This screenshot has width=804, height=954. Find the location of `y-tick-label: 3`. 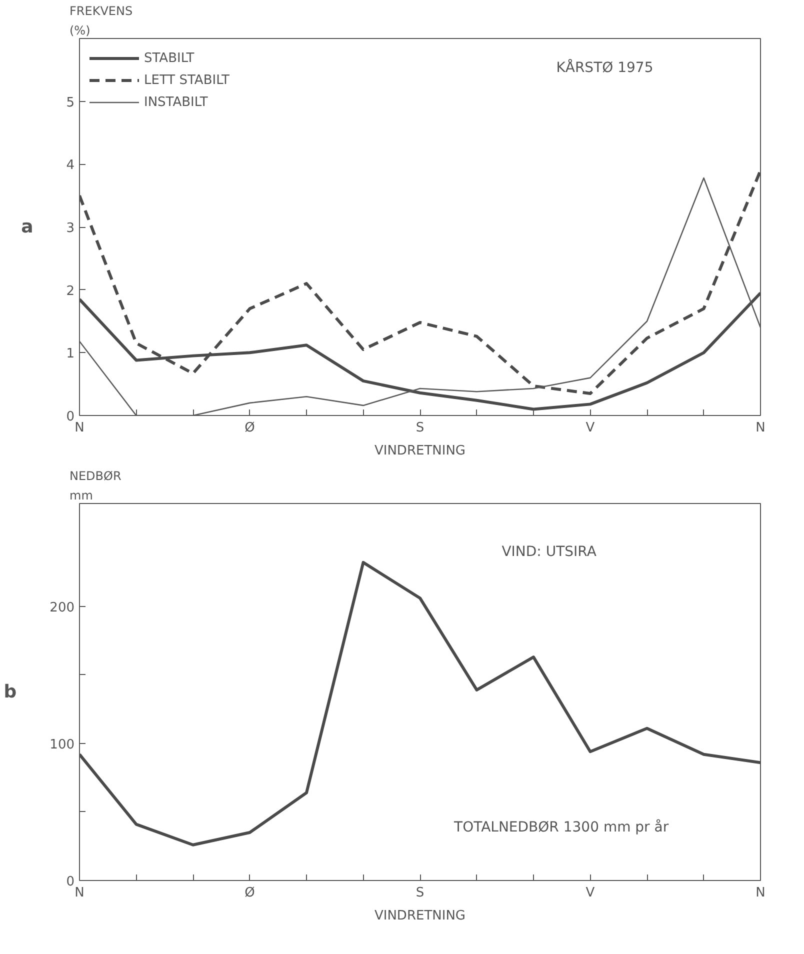

y-tick-label: 3 is located at coordinates (70, 228).